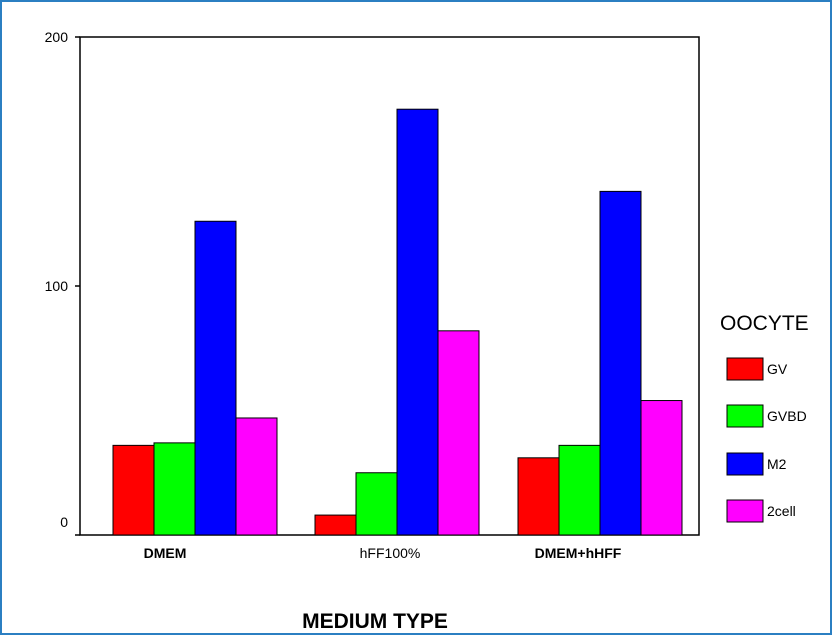 The image size is (832, 635). What do you see at coordinates (57, 37) in the screenshot?
I see `y-tick-label: 200` at bounding box center [57, 37].